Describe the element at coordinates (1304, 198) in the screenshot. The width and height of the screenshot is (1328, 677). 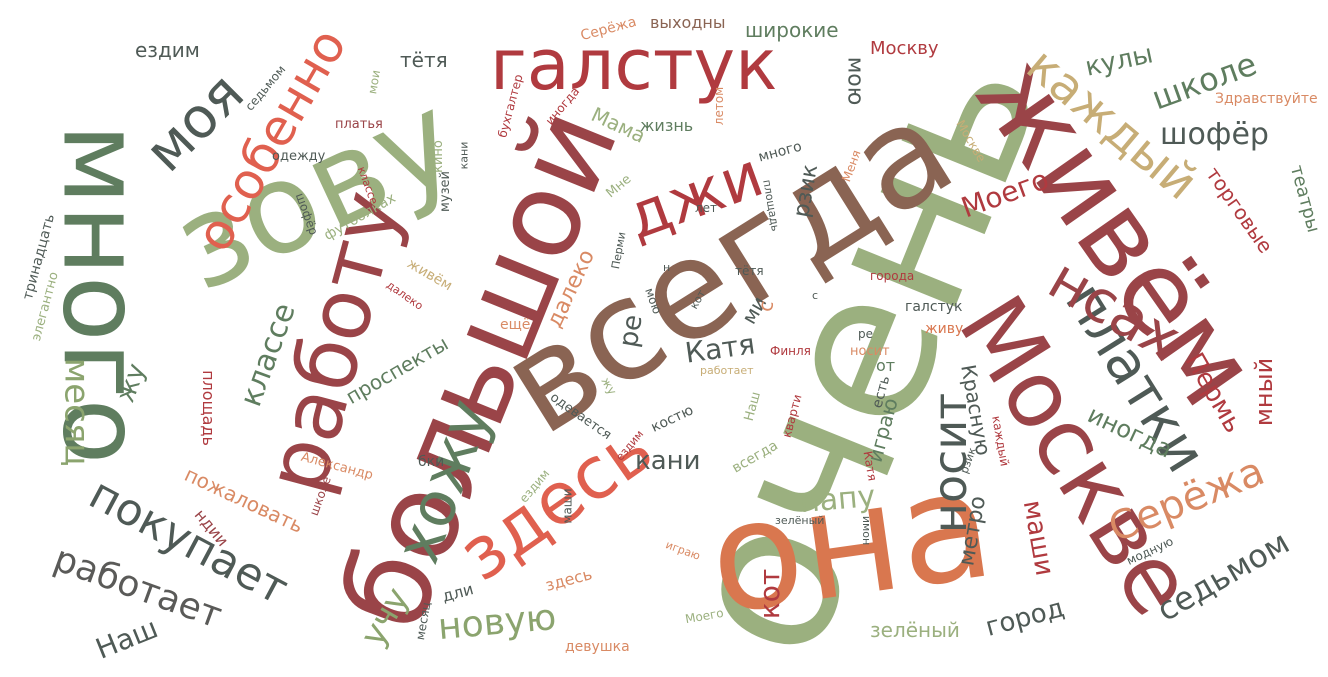
I see `word-teatry: театры` at that location.